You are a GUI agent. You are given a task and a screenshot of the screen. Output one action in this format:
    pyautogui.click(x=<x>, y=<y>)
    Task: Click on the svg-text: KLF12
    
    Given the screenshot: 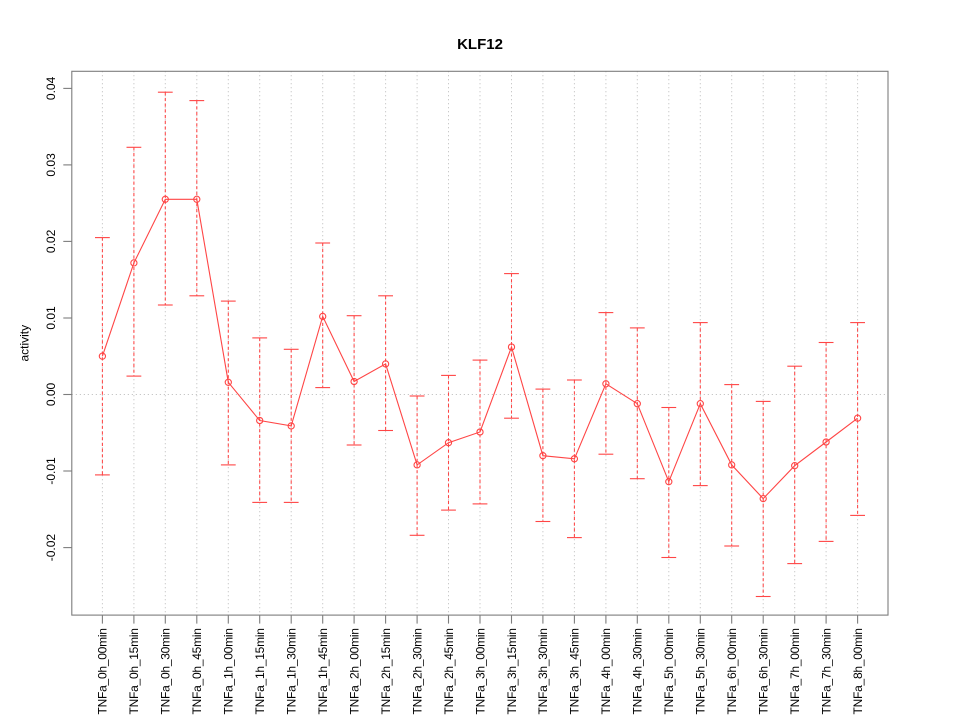 What is the action you would take?
    pyautogui.click(x=480, y=44)
    